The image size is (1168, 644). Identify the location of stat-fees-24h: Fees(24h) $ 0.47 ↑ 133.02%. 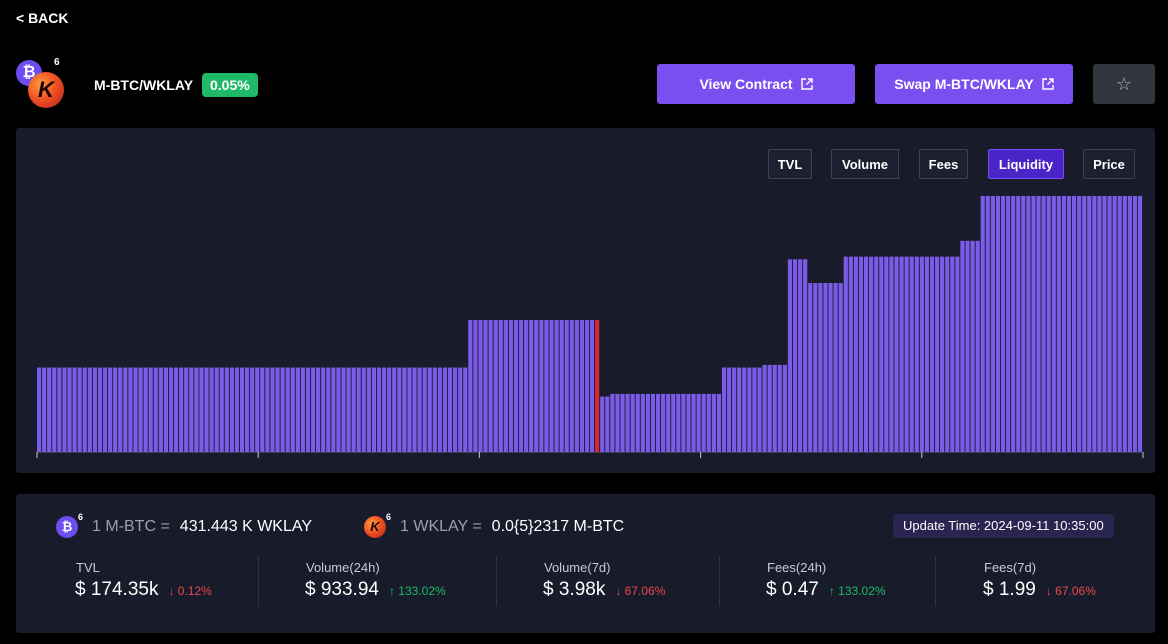
(826, 580).